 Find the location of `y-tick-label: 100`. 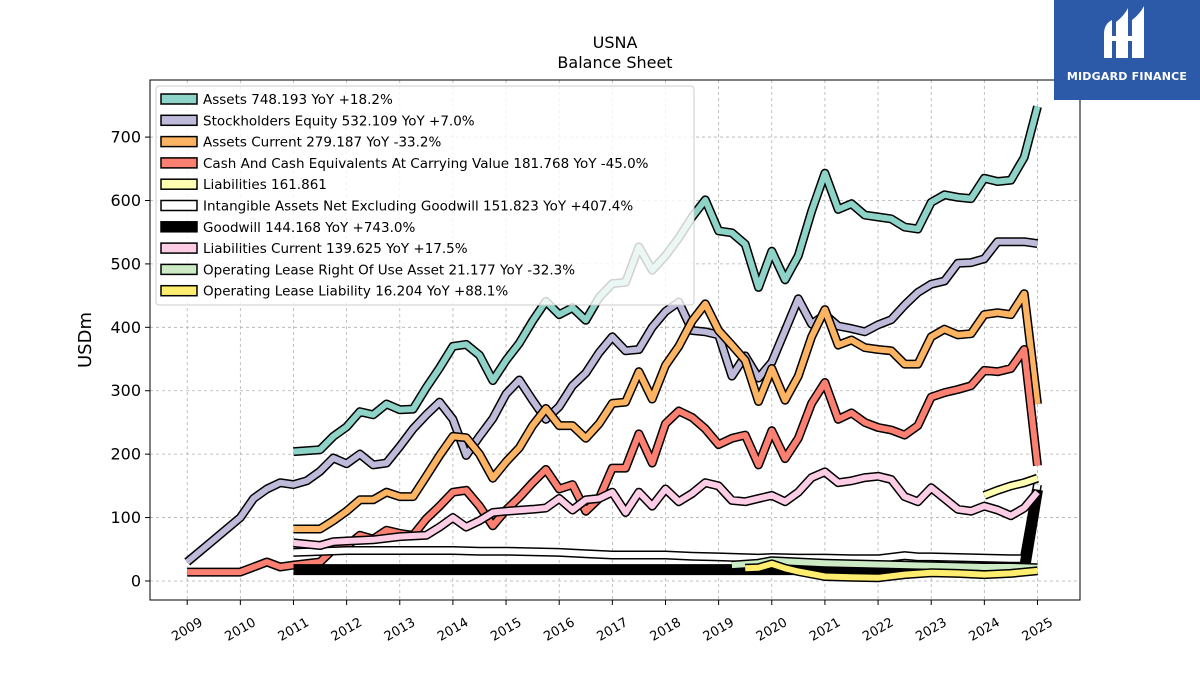

y-tick-label: 100 is located at coordinates (125, 517).